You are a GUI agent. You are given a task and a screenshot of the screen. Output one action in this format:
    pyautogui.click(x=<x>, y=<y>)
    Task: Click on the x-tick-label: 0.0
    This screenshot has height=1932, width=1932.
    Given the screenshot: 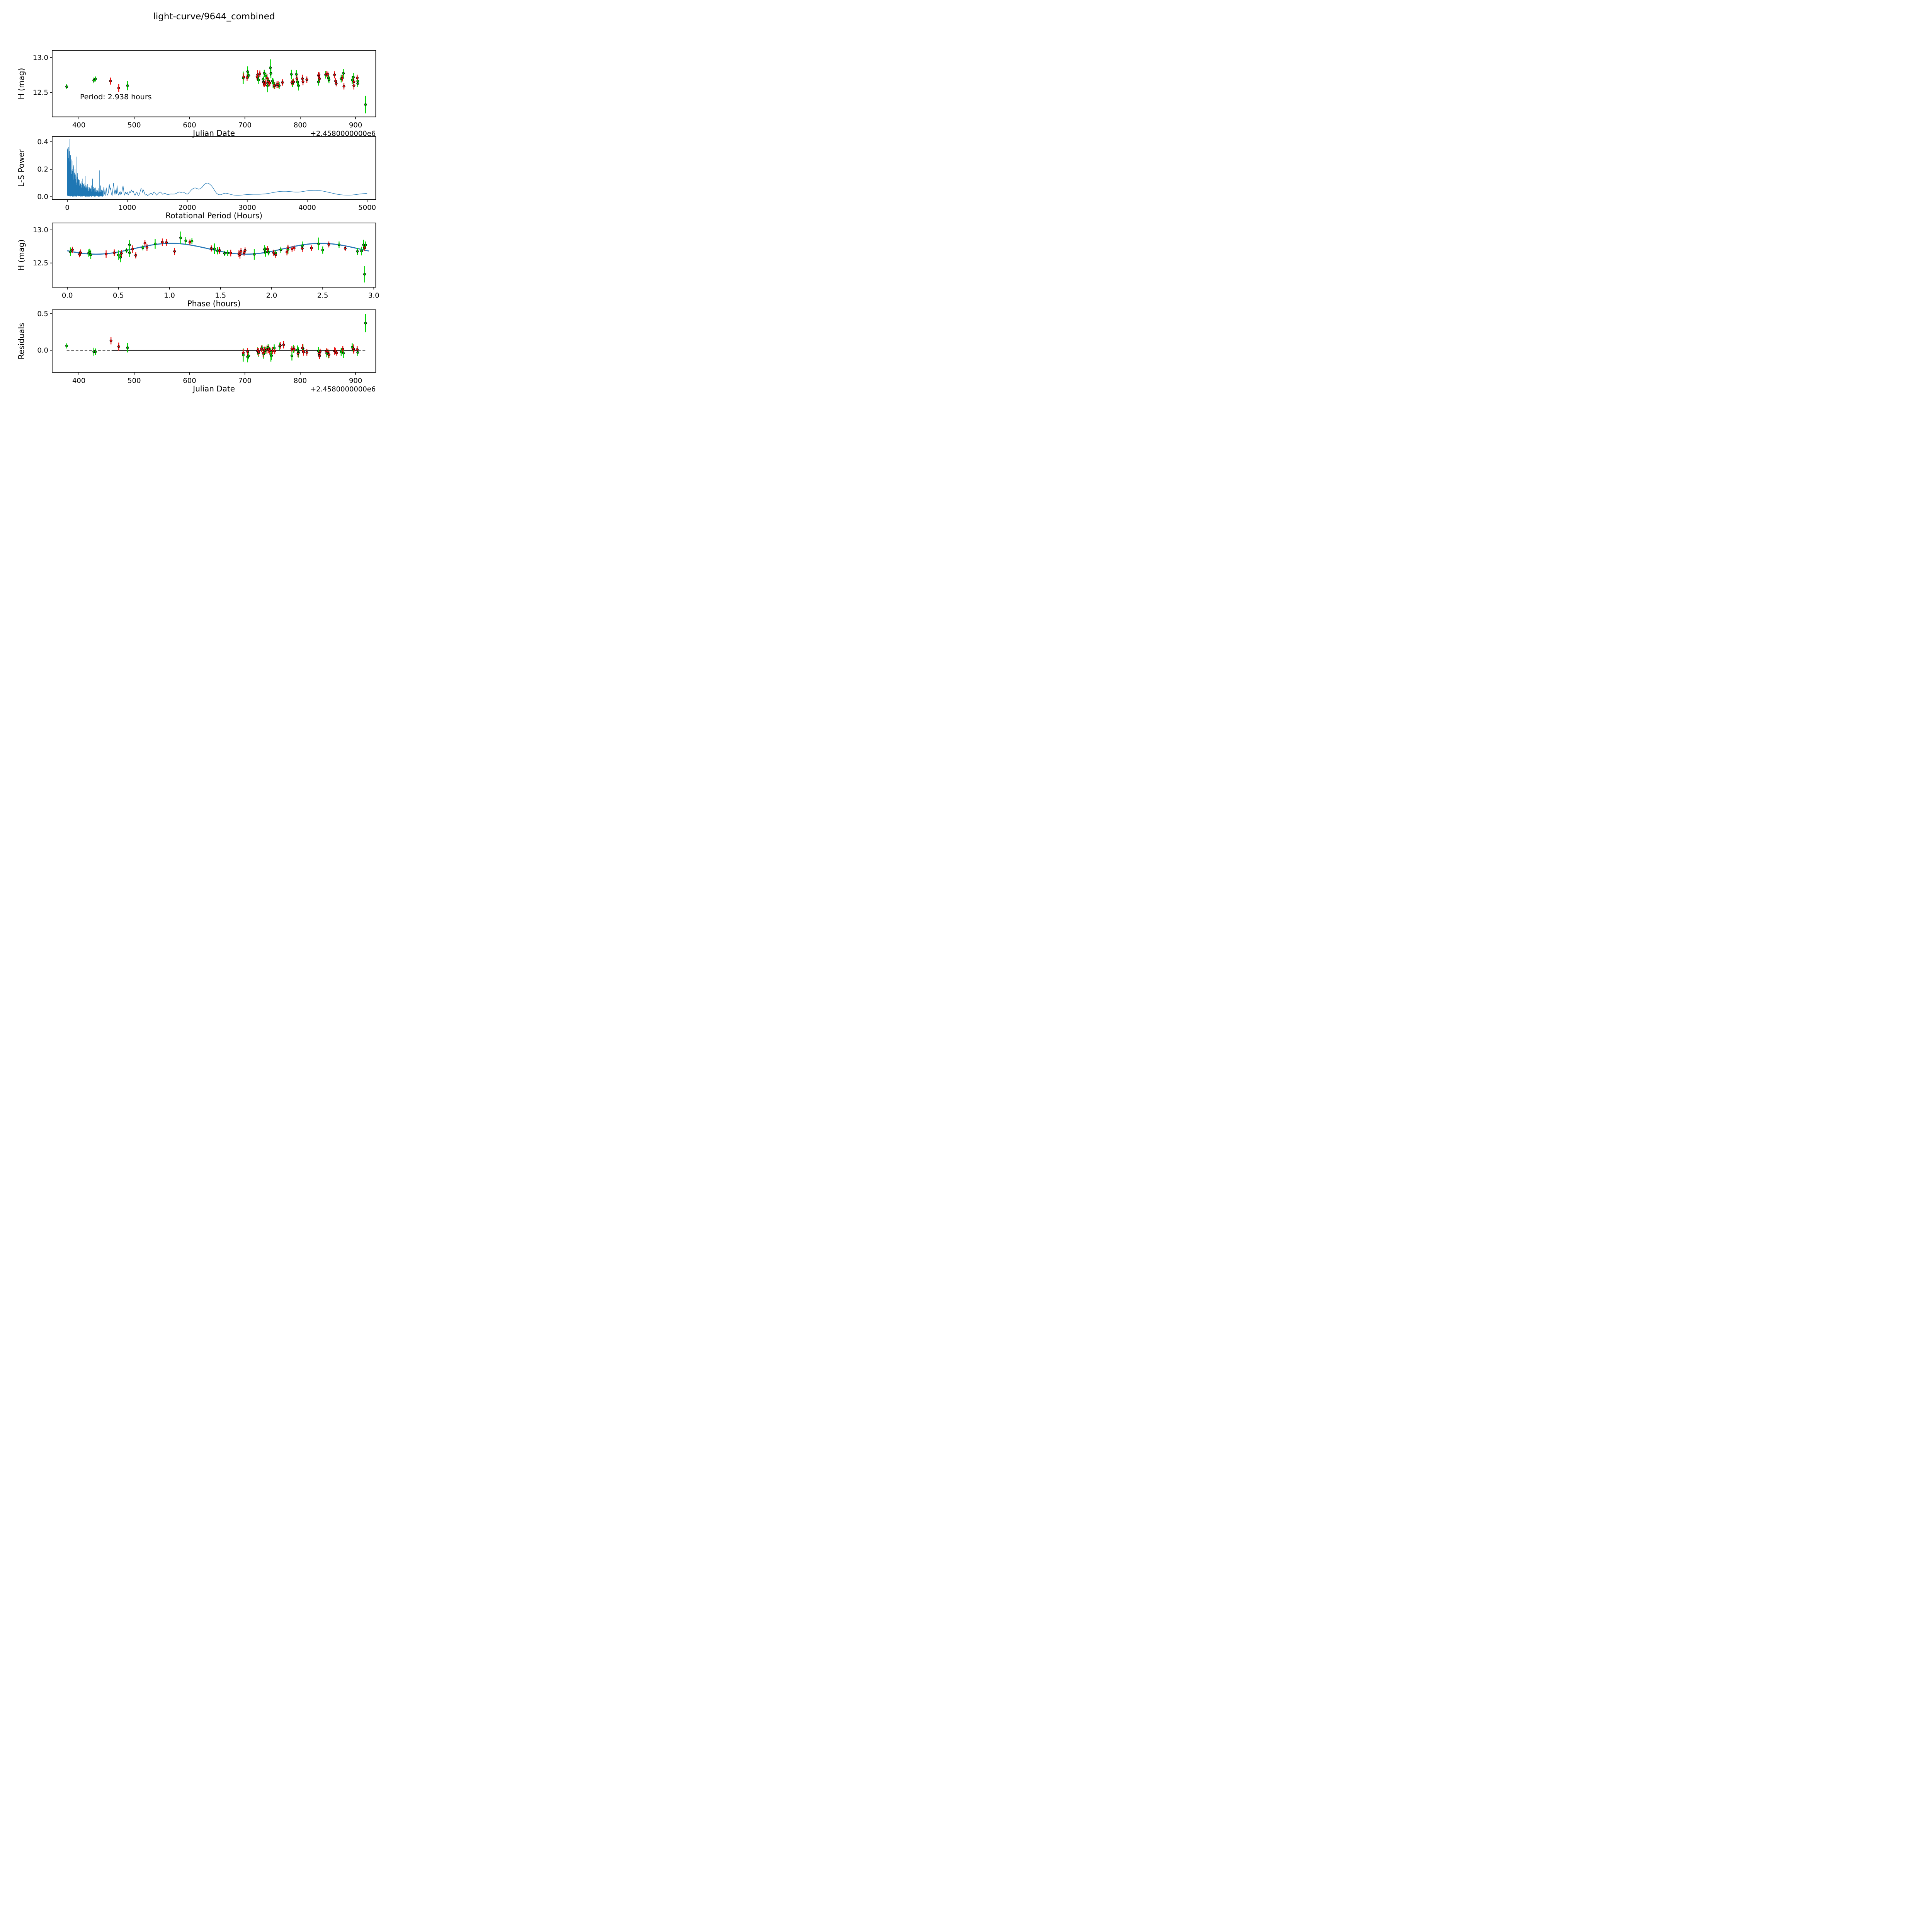 What is the action you would take?
    pyautogui.click(x=67, y=295)
    